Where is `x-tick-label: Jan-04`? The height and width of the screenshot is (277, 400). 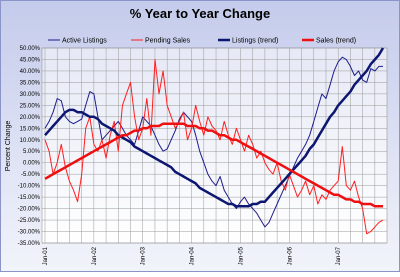 x-tick-label: Jan-04 is located at coordinates (193, 255).